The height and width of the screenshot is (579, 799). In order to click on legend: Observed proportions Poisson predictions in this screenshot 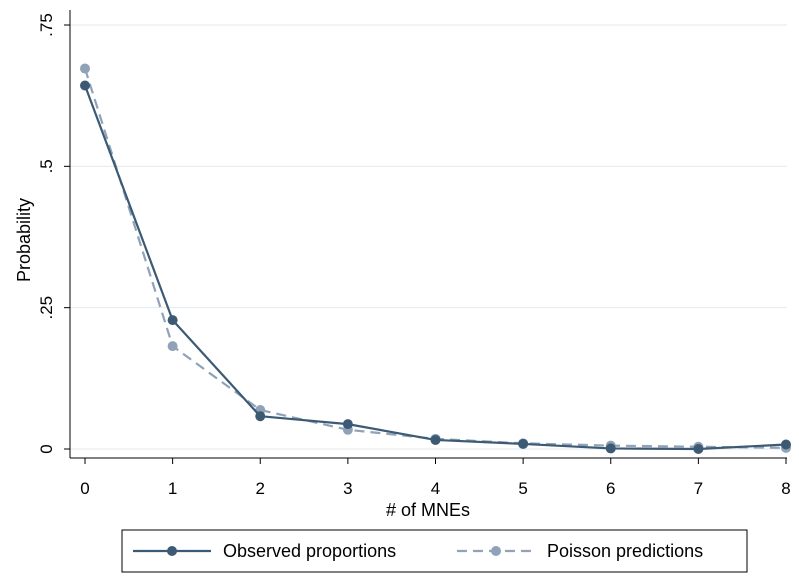, I will do `click(434, 551)`.